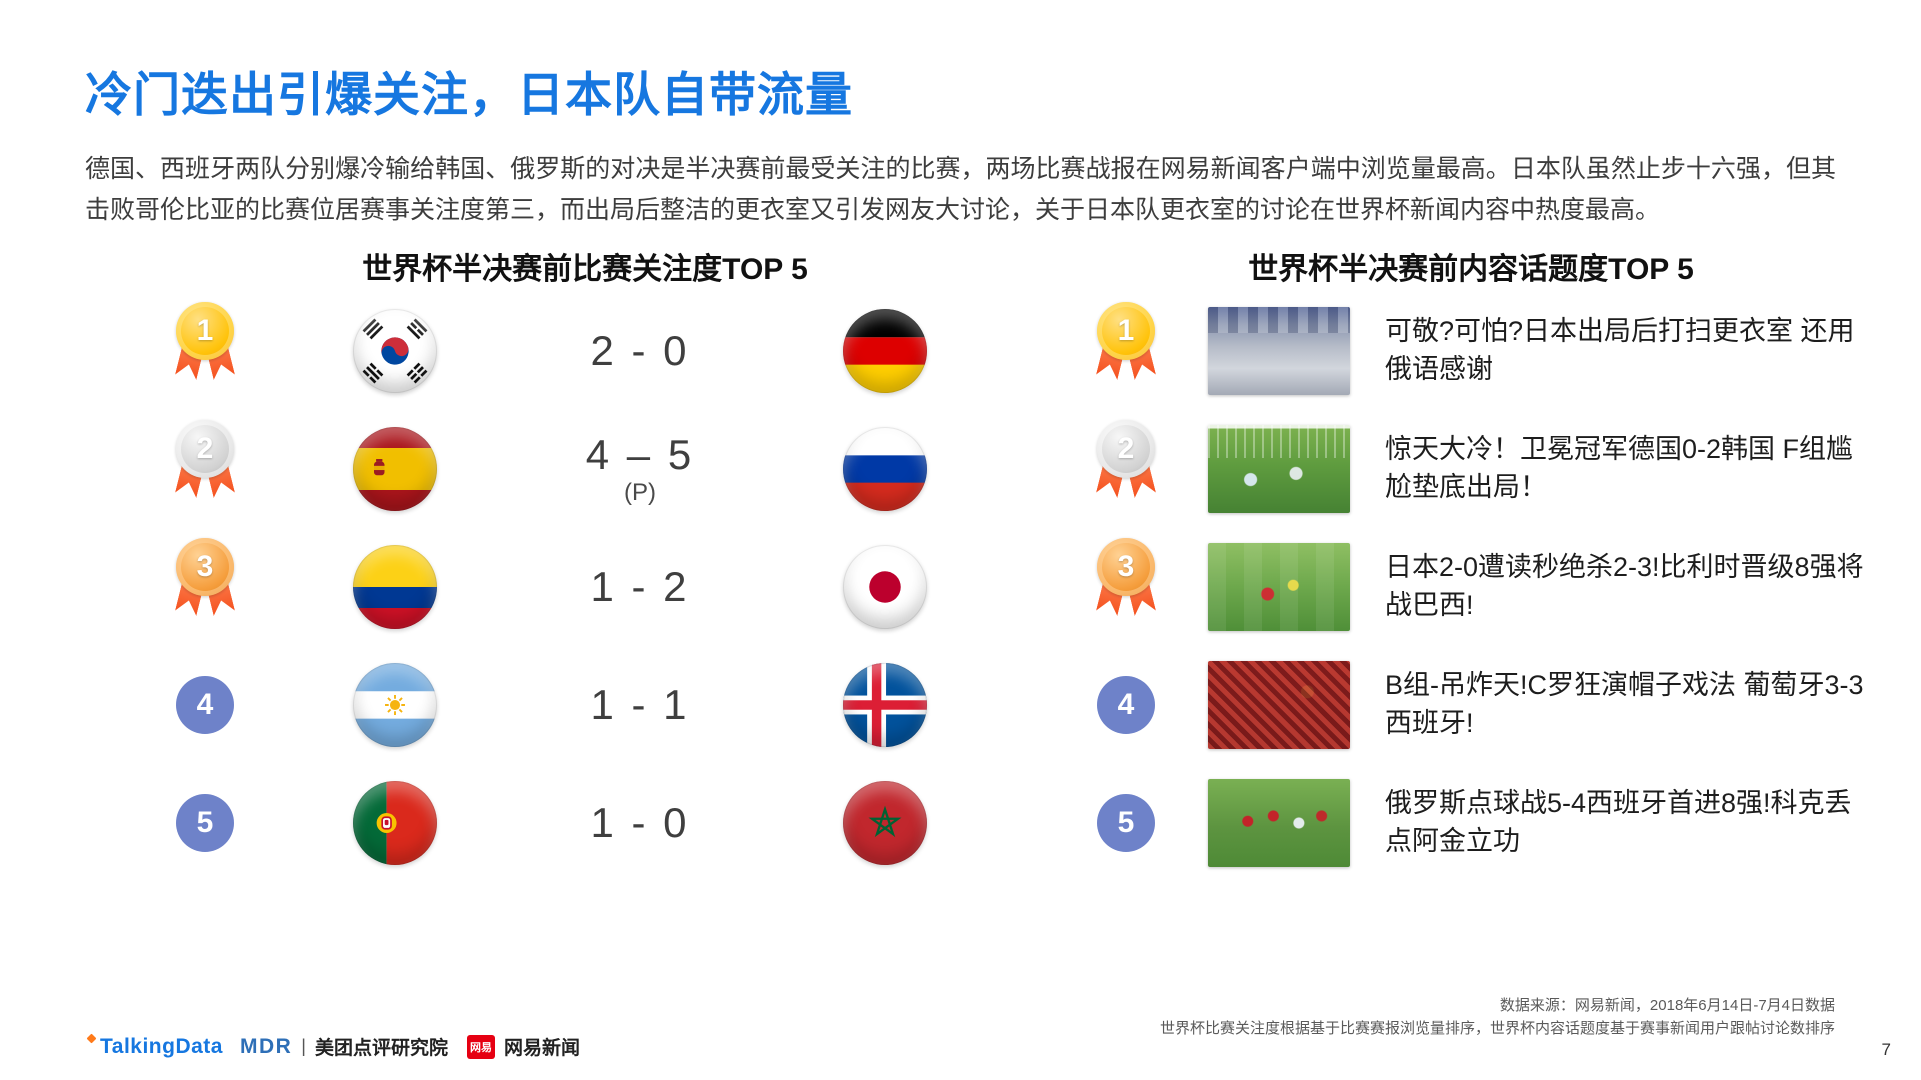  What do you see at coordinates (885, 587) in the screenshot?
I see `japan-flag-icon` at bounding box center [885, 587].